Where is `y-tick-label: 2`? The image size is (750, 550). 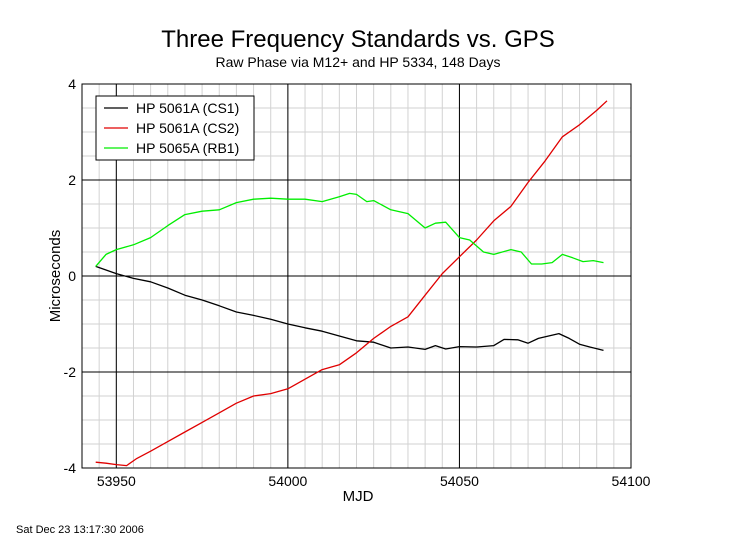
y-tick-label: 2 is located at coordinates (72, 180).